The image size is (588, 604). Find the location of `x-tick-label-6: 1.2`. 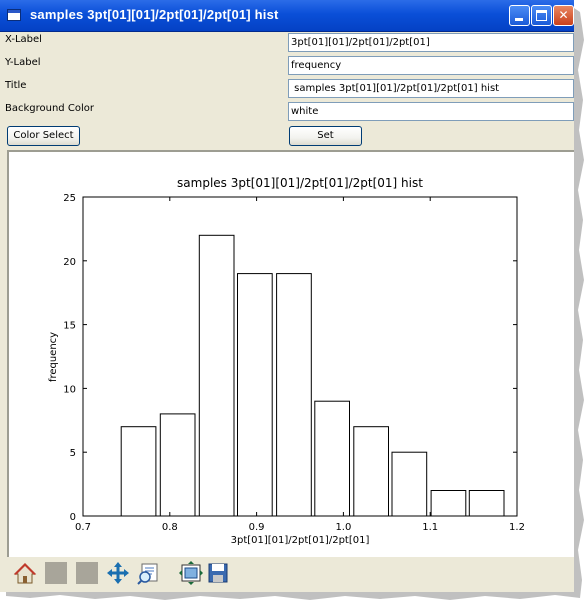

x-tick-label-6: 1.2 is located at coordinates (517, 527).